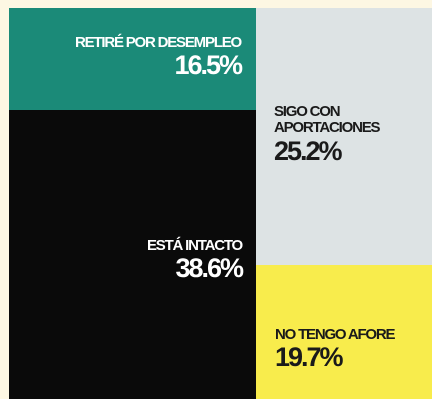  I want to click on segment-name-retire: RETIRÉ POR DESEMPLEO, so click(158, 42).